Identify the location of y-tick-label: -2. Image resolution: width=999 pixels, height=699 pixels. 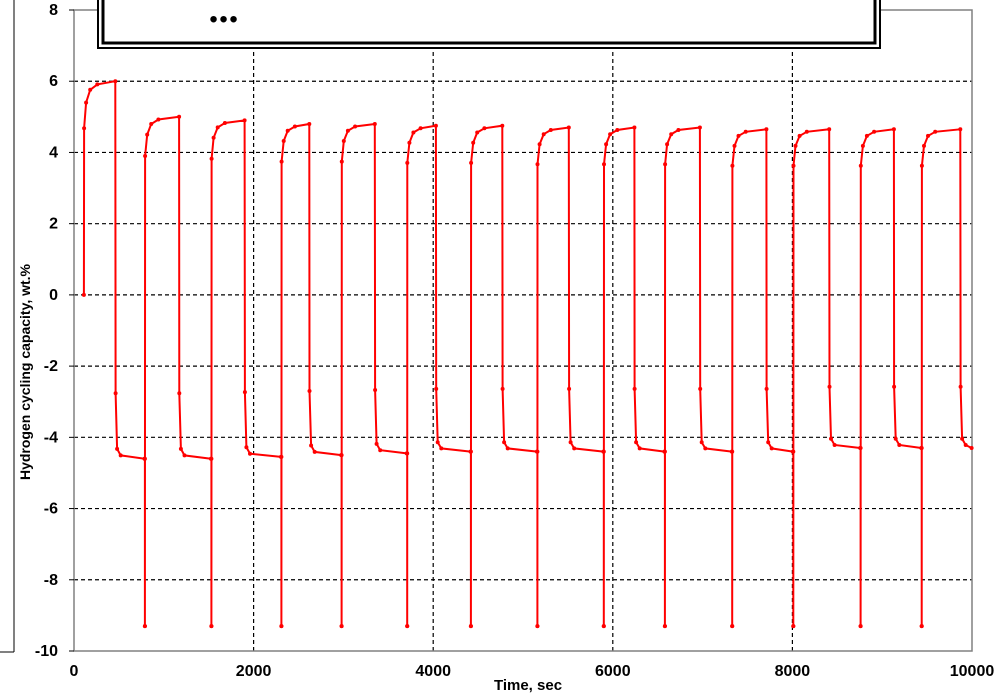
(51, 366).